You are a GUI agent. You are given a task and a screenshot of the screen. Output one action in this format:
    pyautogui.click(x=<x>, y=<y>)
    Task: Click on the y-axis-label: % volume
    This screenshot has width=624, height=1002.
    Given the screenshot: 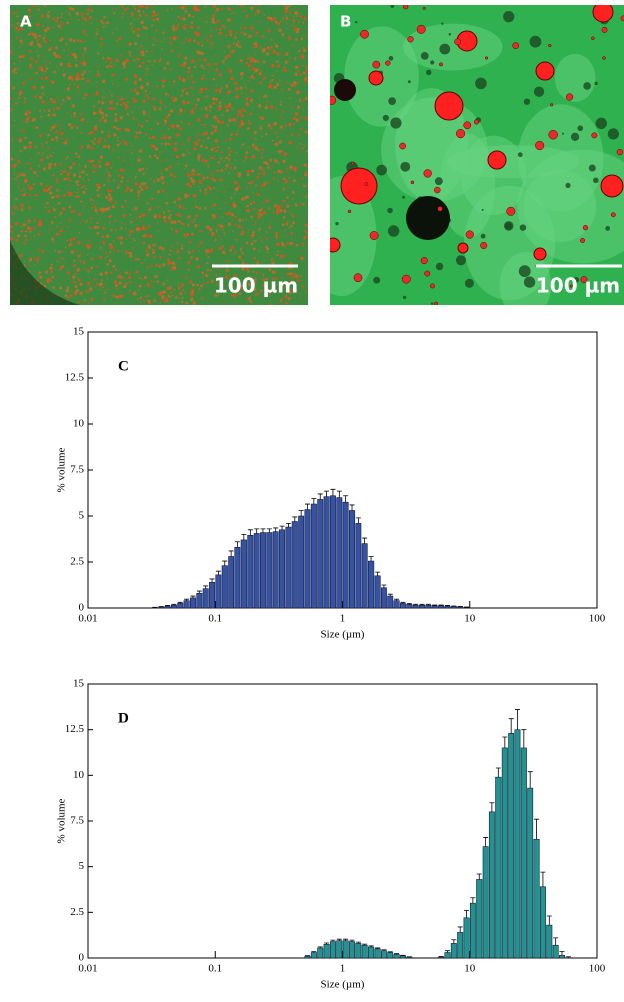 What is the action you would take?
    pyautogui.click(x=62, y=820)
    